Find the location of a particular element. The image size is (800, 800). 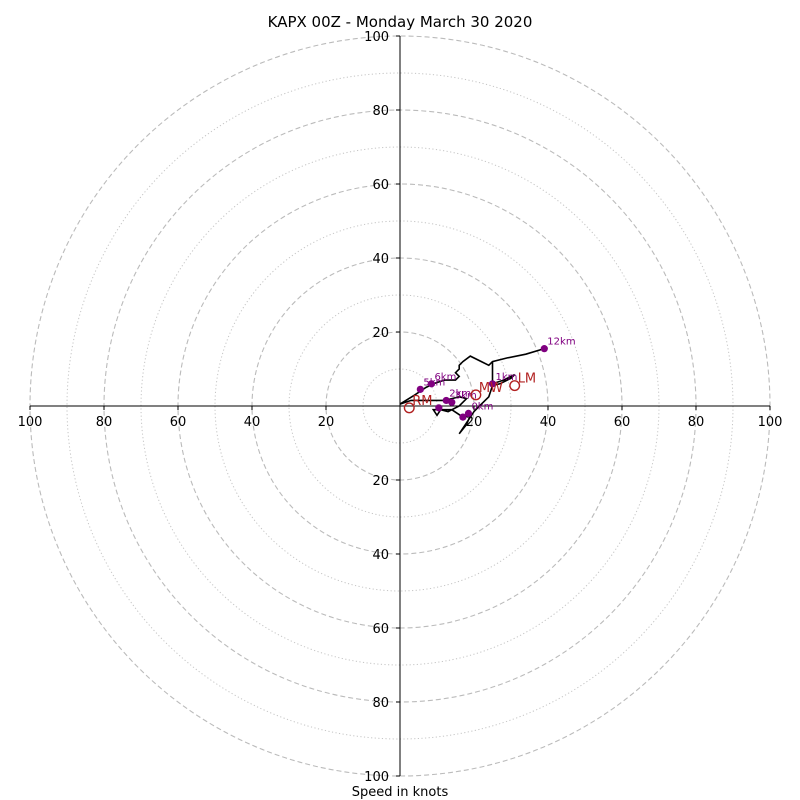

height-marker-label: 0km is located at coordinates (482, 406).